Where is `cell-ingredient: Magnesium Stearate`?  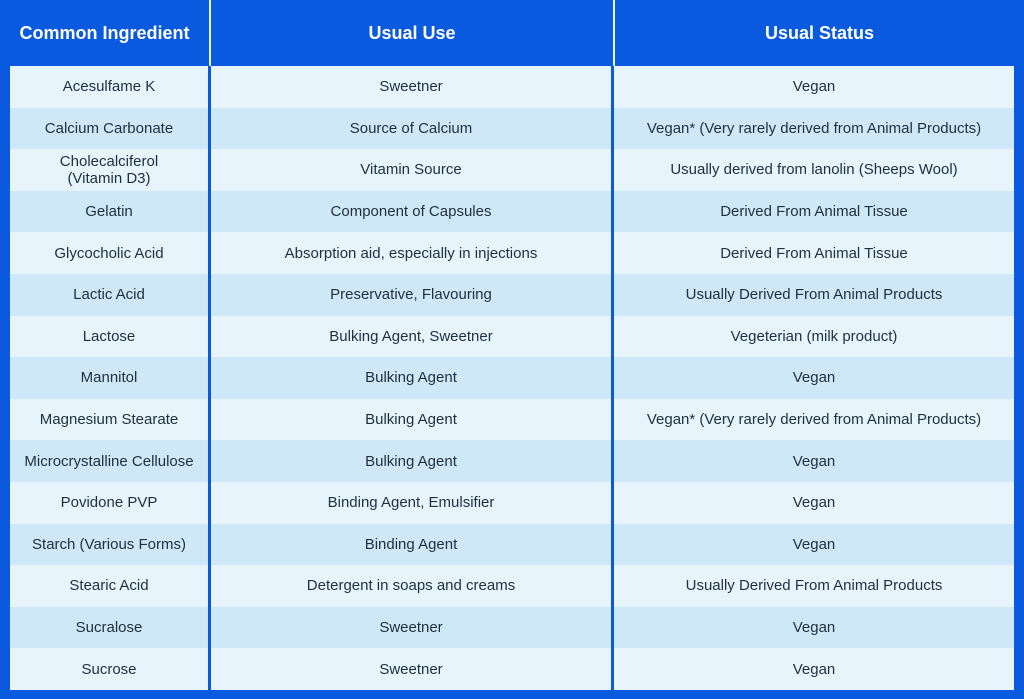
cell-ingredient: Magnesium Stearate is located at coordinates (109, 420).